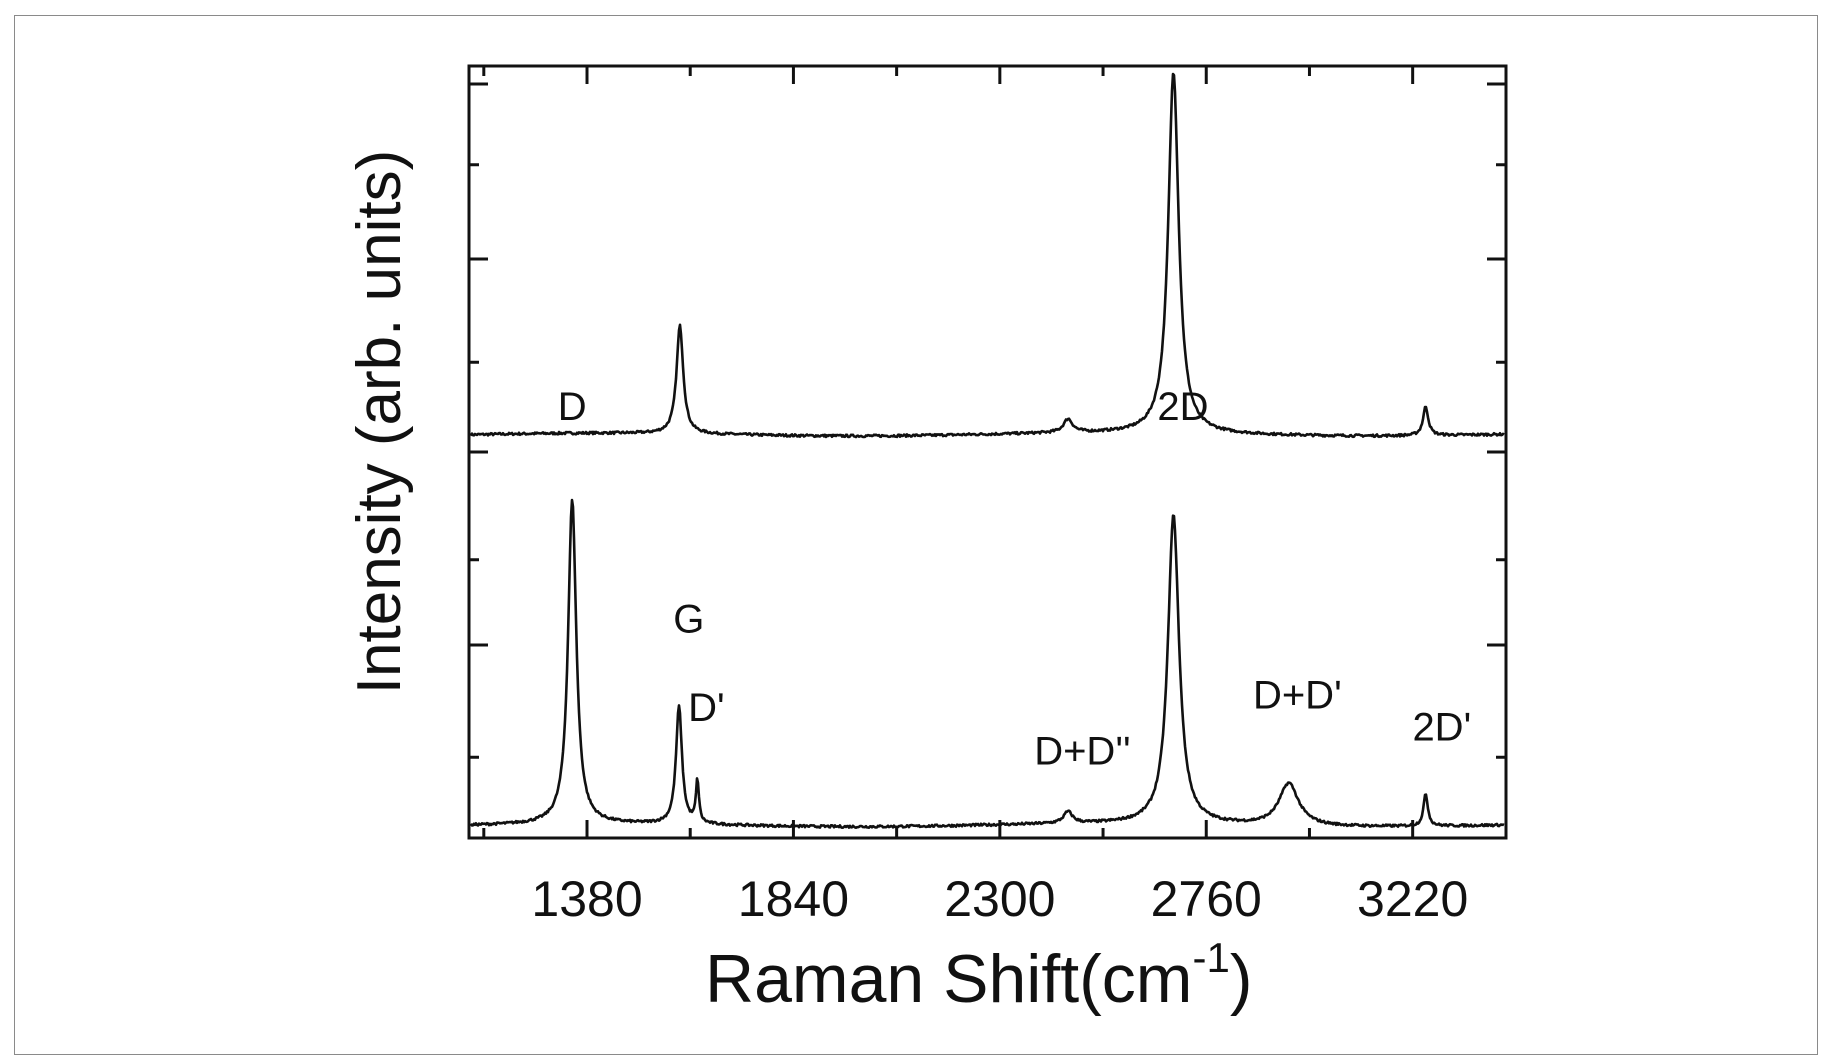 The width and height of the screenshot is (1829, 1055). What do you see at coordinates (706, 708) in the screenshot?
I see `peak-label: D'` at bounding box center [706, 708].